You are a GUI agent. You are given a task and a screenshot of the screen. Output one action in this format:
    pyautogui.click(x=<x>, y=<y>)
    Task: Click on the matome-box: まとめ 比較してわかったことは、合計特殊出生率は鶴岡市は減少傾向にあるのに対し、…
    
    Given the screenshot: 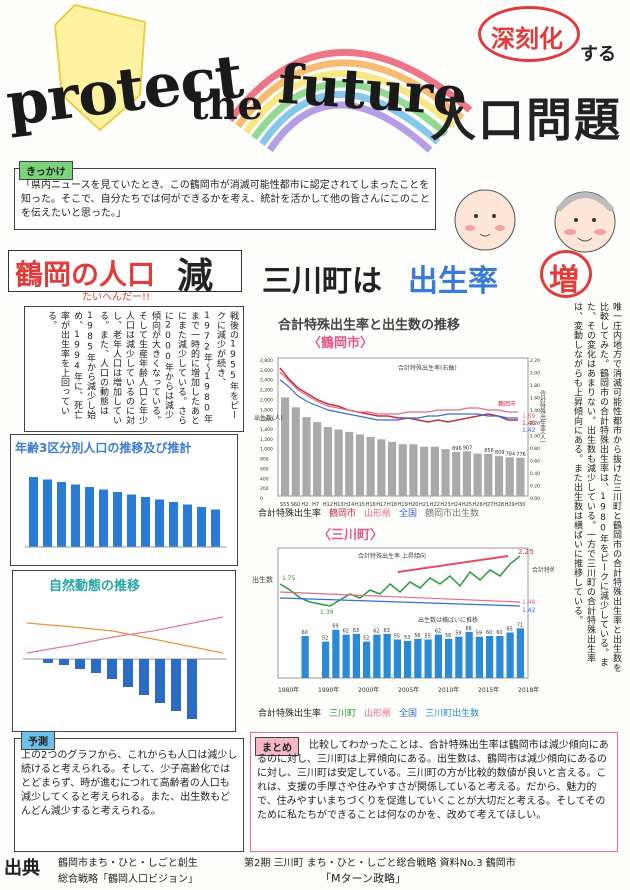 What is the action you would take?
    pyautogui.click(x=434, y=792)
    